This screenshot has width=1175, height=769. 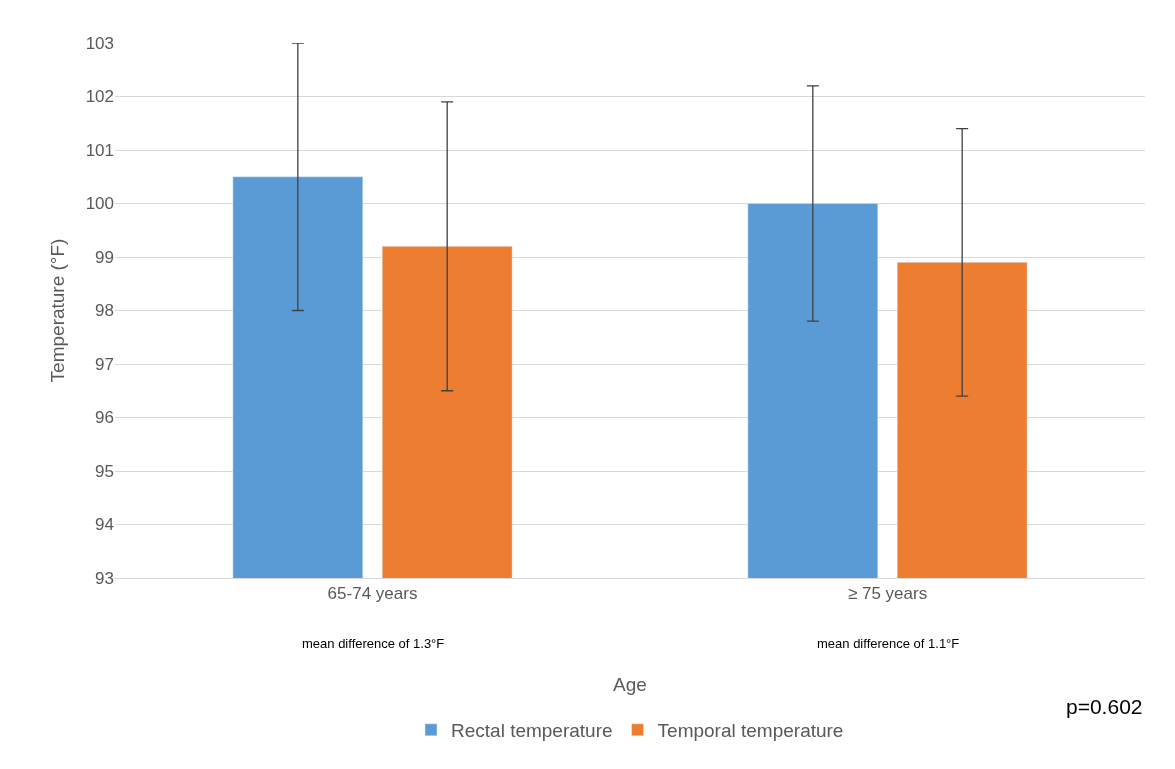 I want to click on text: p=0.602, so click(x=1104, y=706).